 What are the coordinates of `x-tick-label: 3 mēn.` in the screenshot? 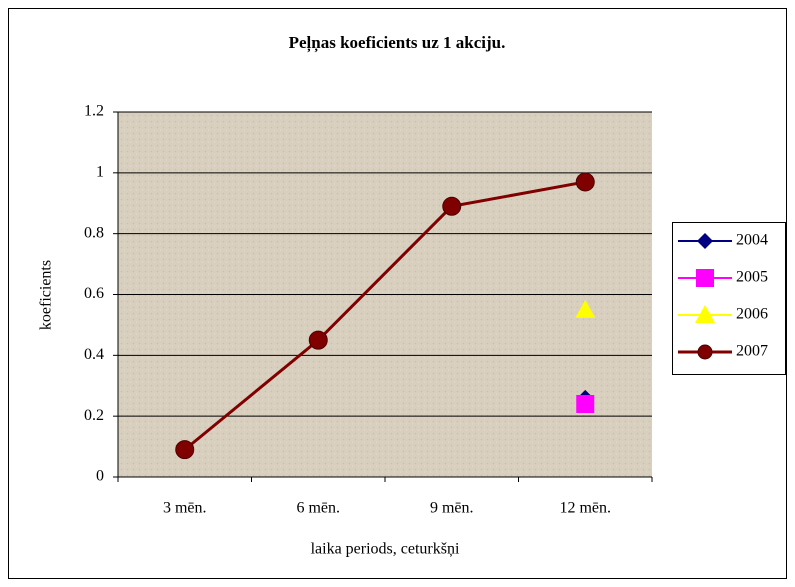 It's located at (185, 508).